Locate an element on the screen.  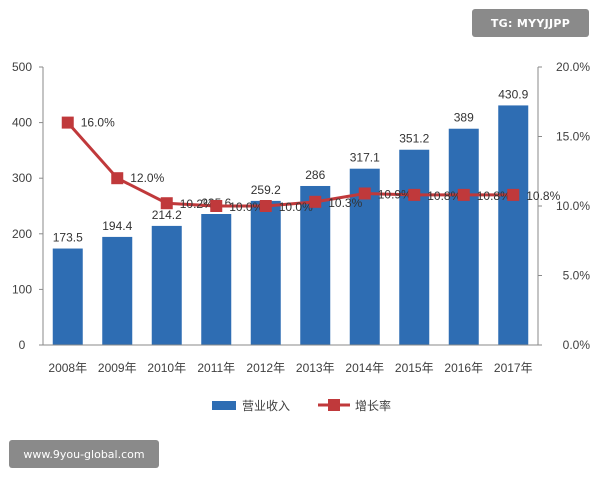
right-tick-label: 5.0% is located at coordinates (577, 276).